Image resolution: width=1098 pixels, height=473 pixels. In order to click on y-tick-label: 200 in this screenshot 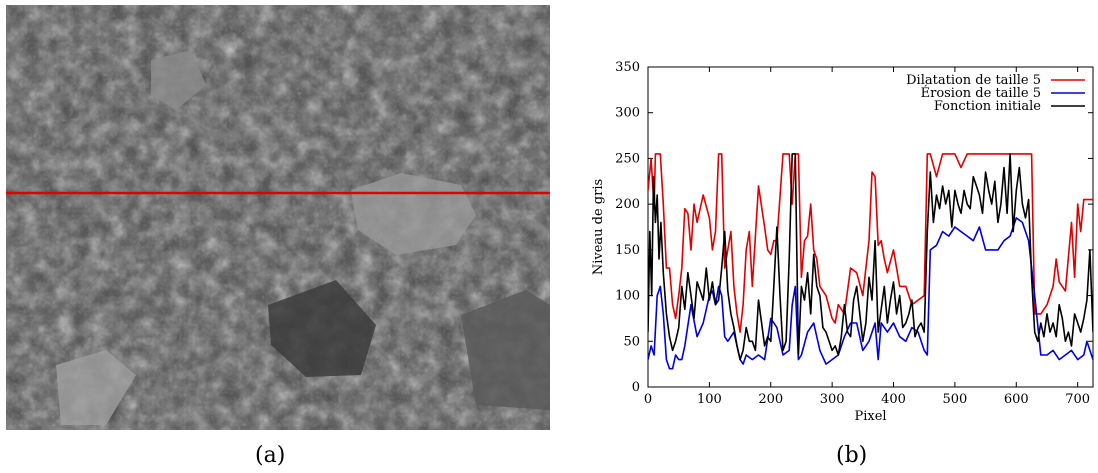, I will do `click(627, 204)`.